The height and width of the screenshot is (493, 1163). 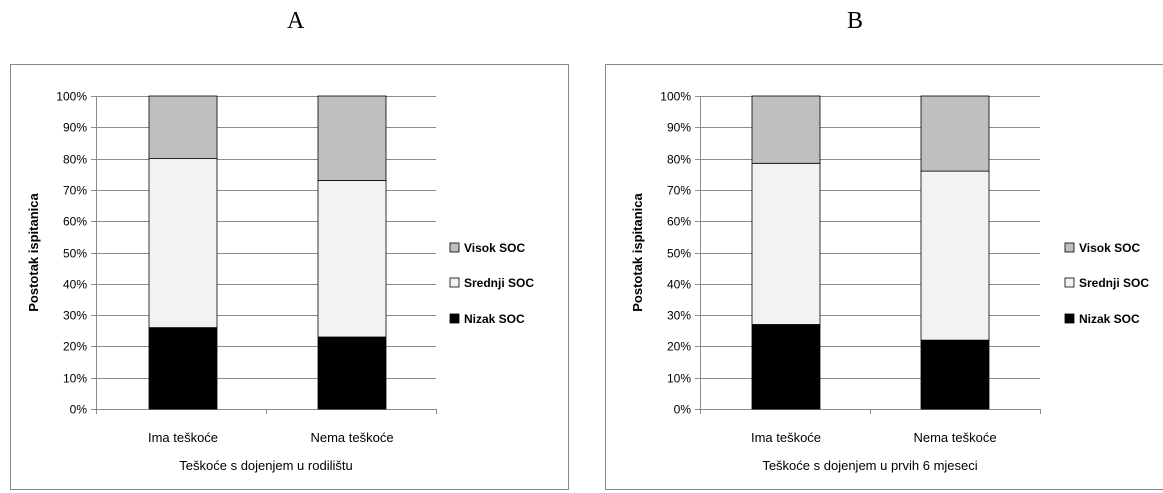 I want to click on x-axis-title: Teškoće s dojenjem u prvih 6 mjeseci, so click(x=869, y=465).